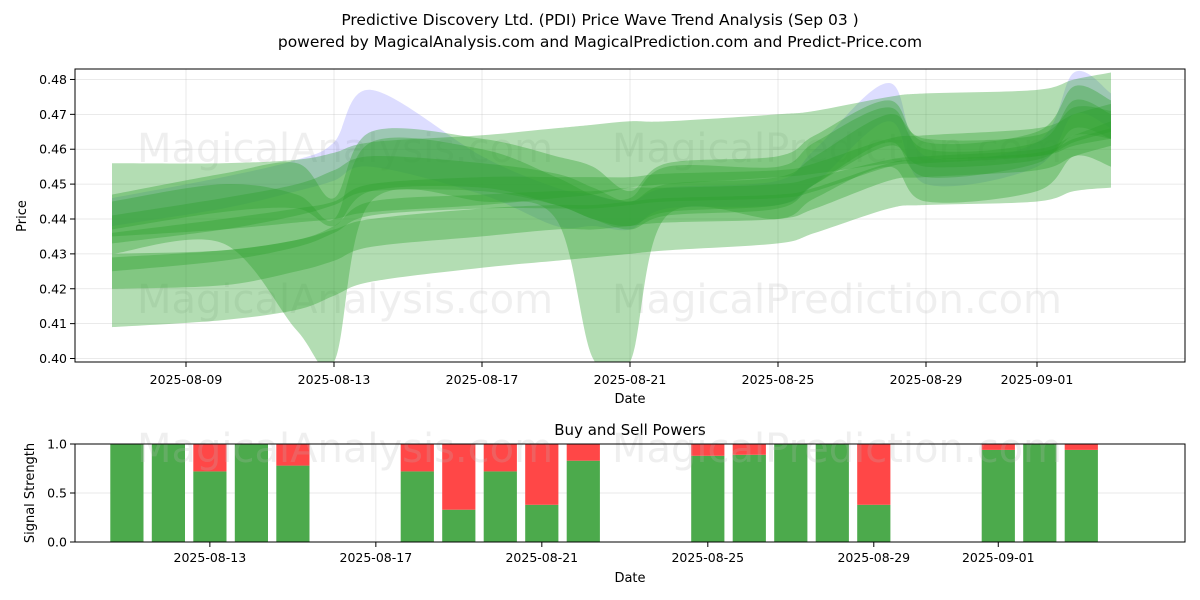 The height and width of the screenshot is (600, 1200). I want to click on watermark-prediction-top: MagicalPrediction.com, so click(837, 149).